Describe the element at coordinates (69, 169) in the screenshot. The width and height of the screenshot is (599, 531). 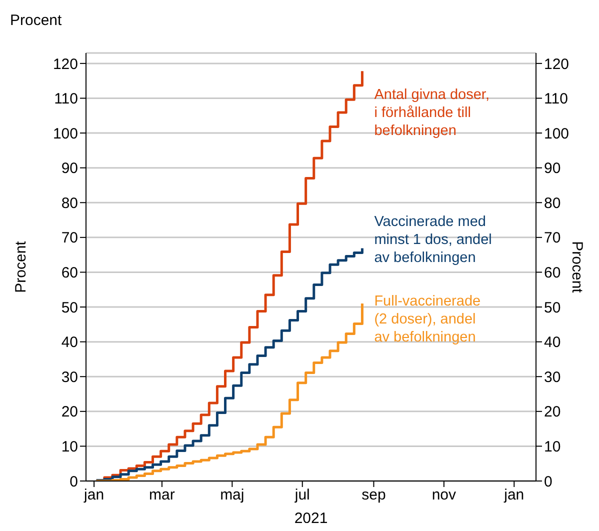
I see `y-tick-label: 90` at that location.